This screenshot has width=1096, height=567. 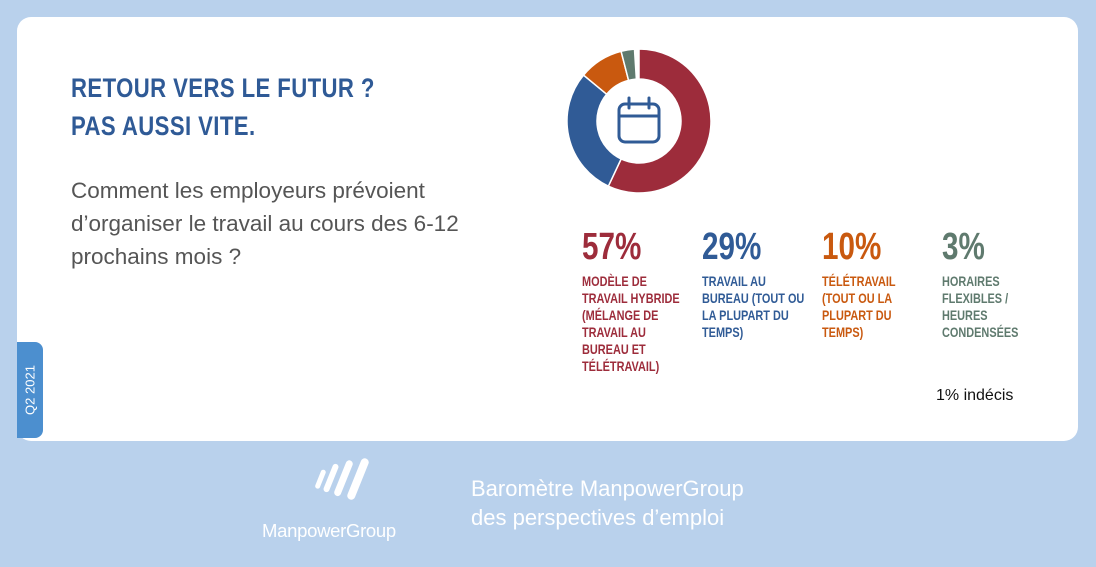 I want to click on headline-line-2: PAS AUSSI VITE., so click(x=163, y=126).